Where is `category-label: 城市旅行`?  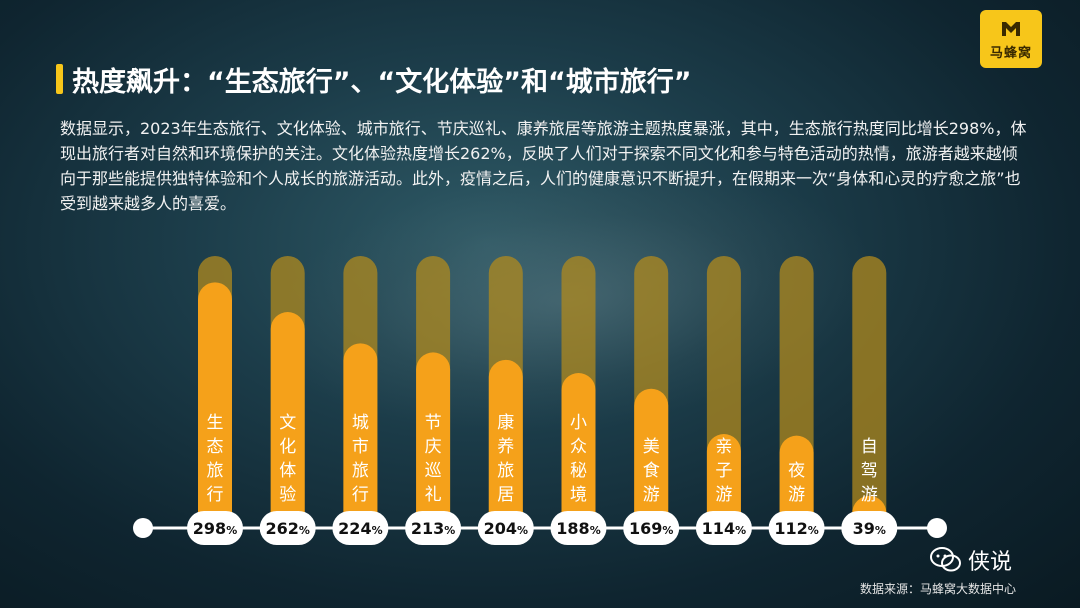
category-label: 城市旅行 is located at coordinates (360, 459).